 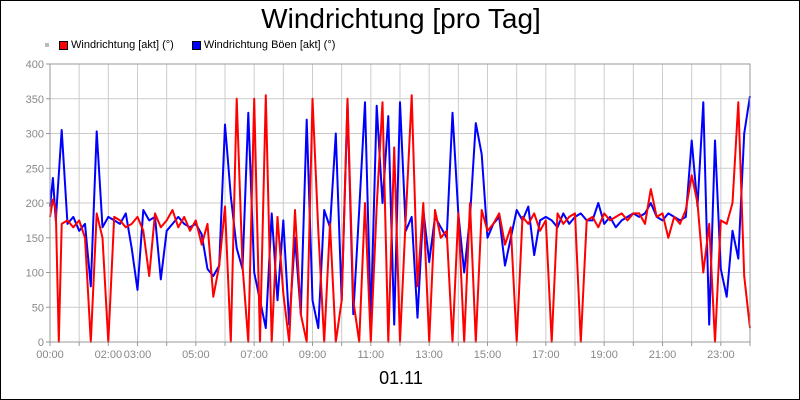 What do you see at coordinates (401, 378) in the screenshot?
I see `x-axis-label: 01.11` at bounding box center [401, 378].